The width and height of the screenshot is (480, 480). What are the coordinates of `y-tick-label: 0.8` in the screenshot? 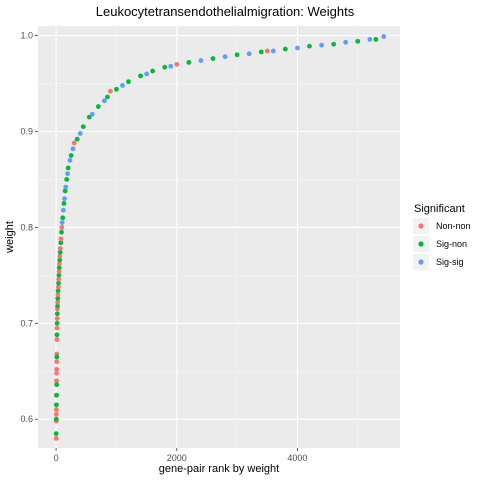 It's located at (26, 227).